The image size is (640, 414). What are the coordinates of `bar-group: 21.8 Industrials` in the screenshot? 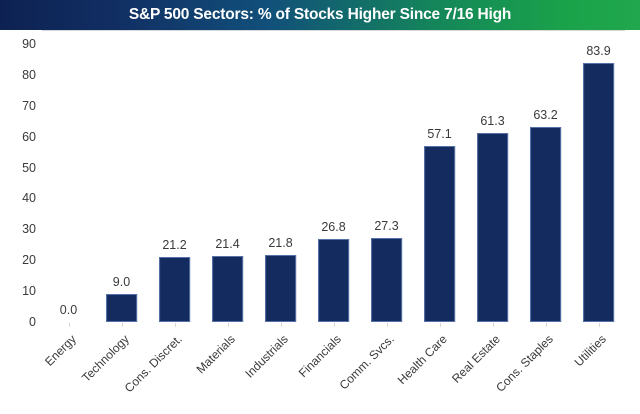 It's located at (274, 222).